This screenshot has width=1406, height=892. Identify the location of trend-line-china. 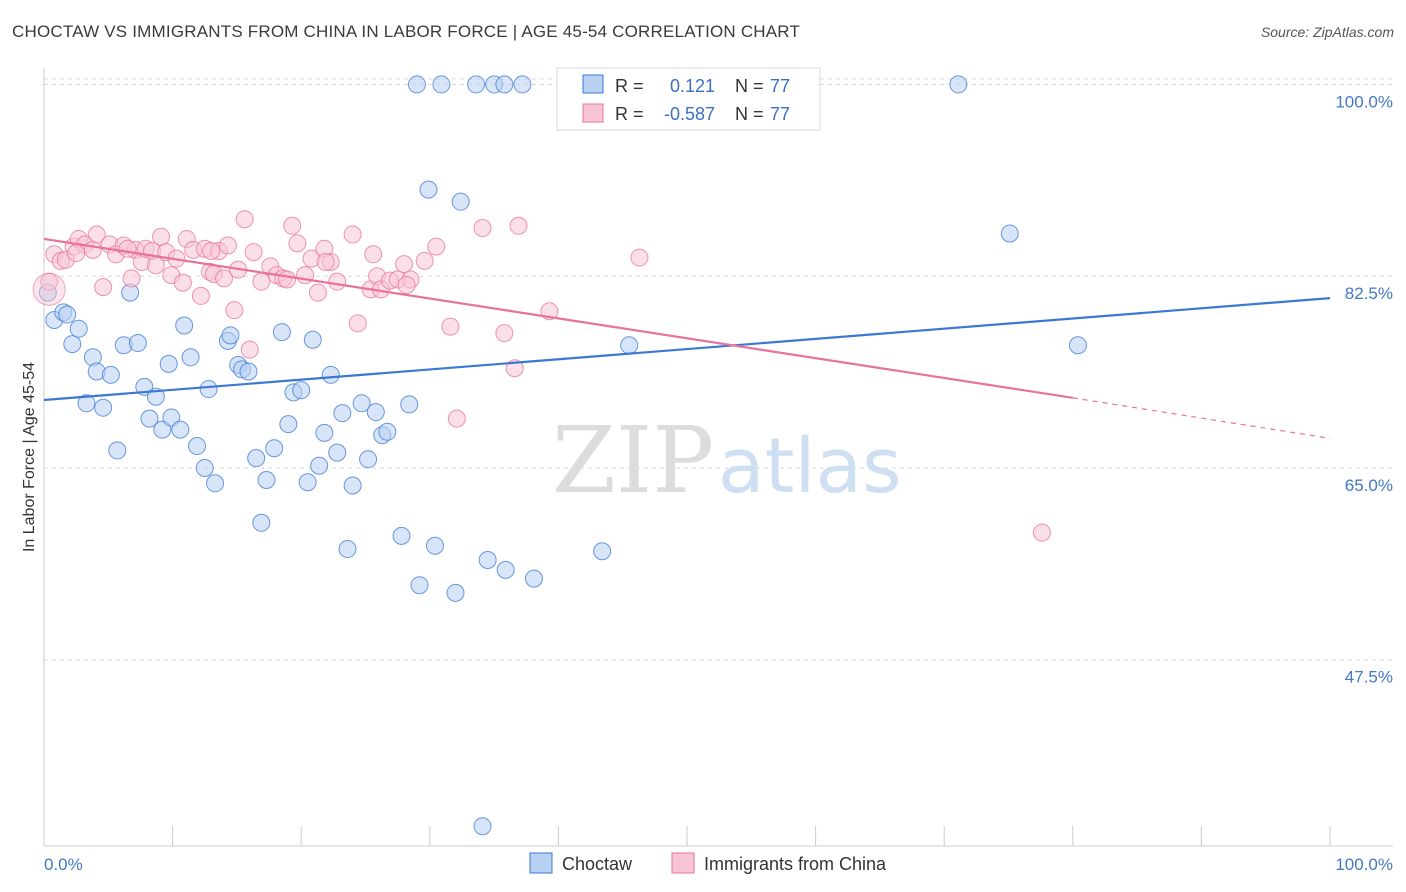
(558, 318).